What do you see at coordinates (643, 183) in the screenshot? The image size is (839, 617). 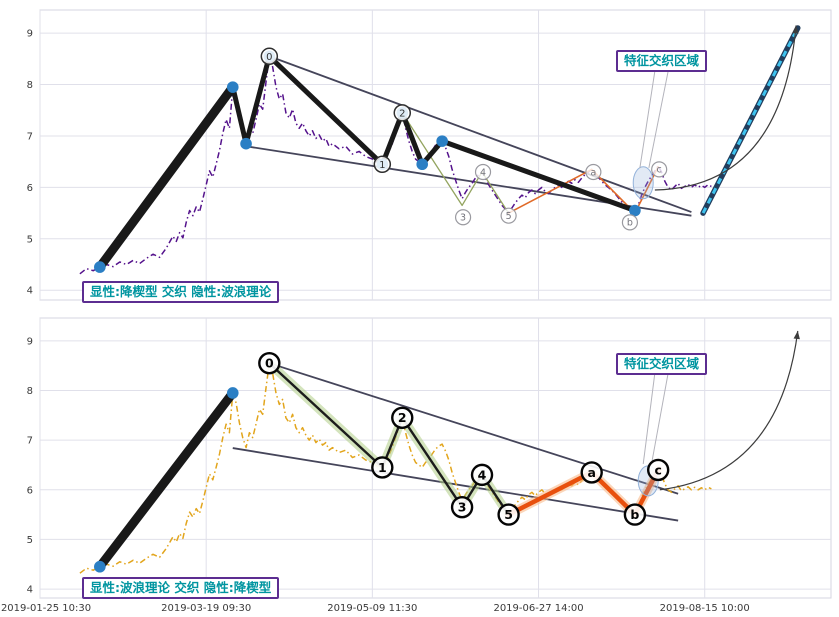 I see `highlight-ellipse` at bounding box center [643, 183].